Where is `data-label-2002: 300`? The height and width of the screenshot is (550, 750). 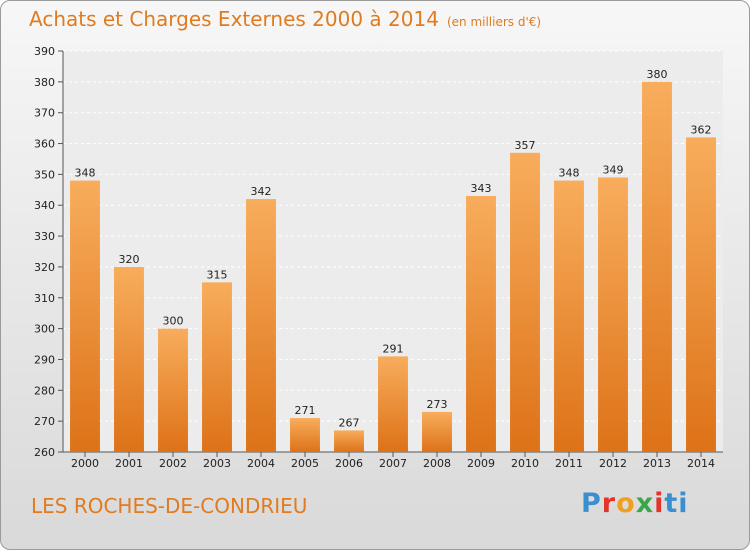
data-label-2002: 300 is located at coordinates (173, 321).